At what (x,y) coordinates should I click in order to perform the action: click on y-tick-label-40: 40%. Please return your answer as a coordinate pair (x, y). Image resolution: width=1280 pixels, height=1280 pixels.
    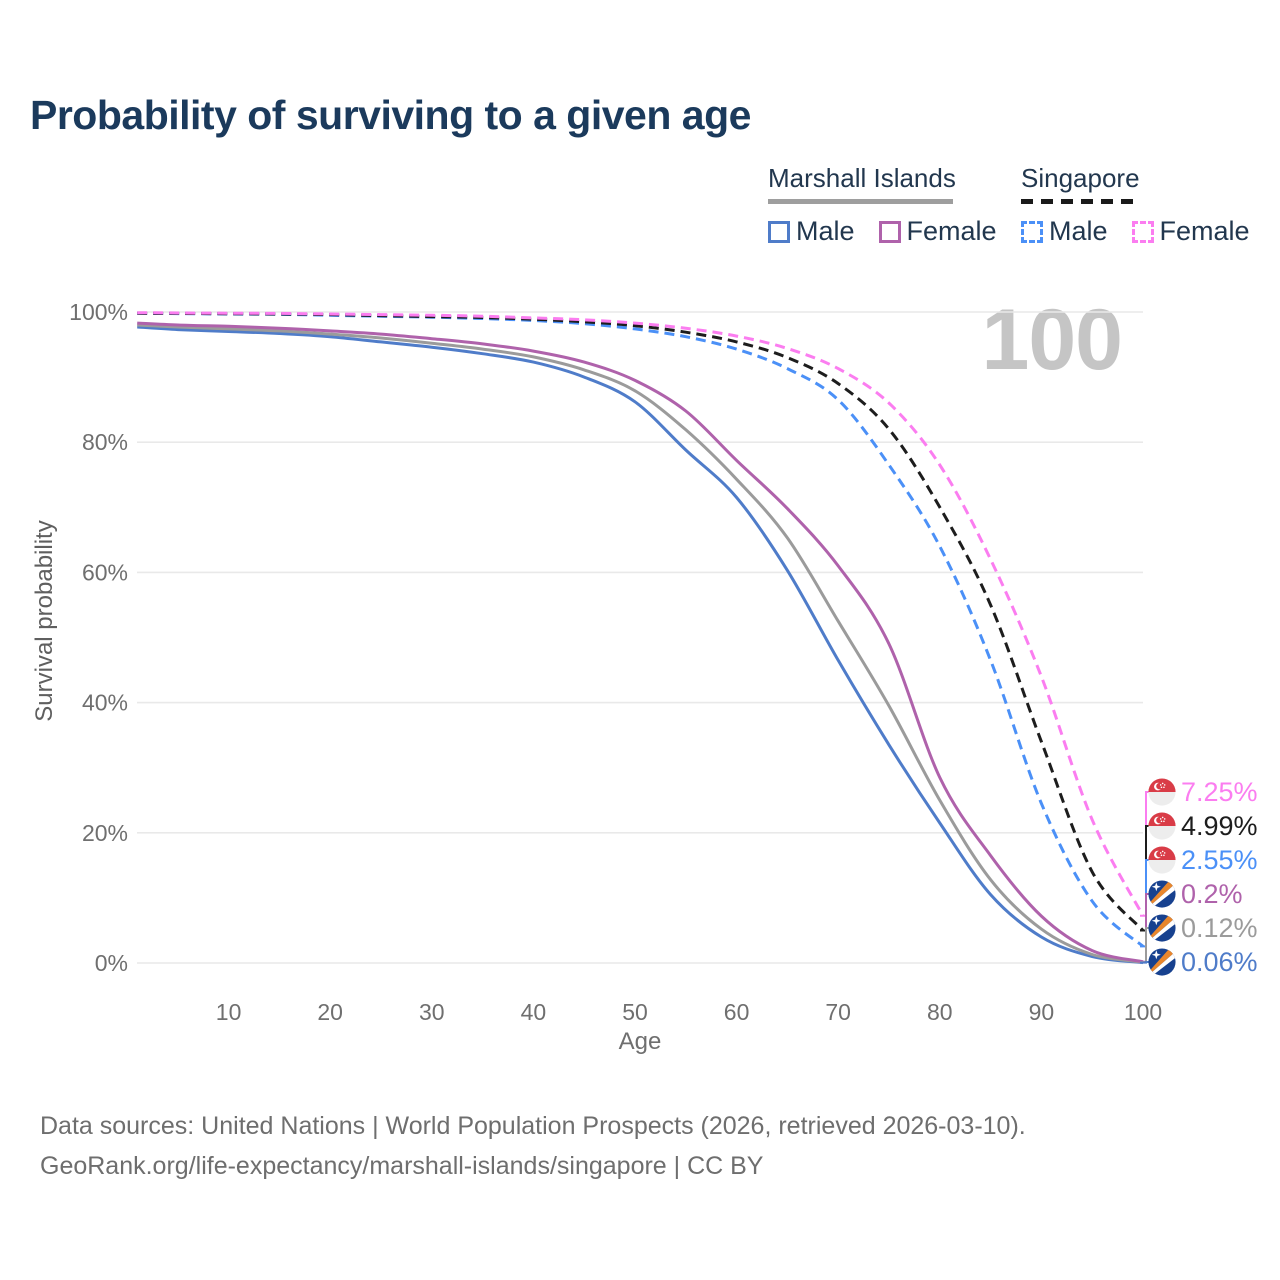
    Looking at the image, I should click on (105, 703).